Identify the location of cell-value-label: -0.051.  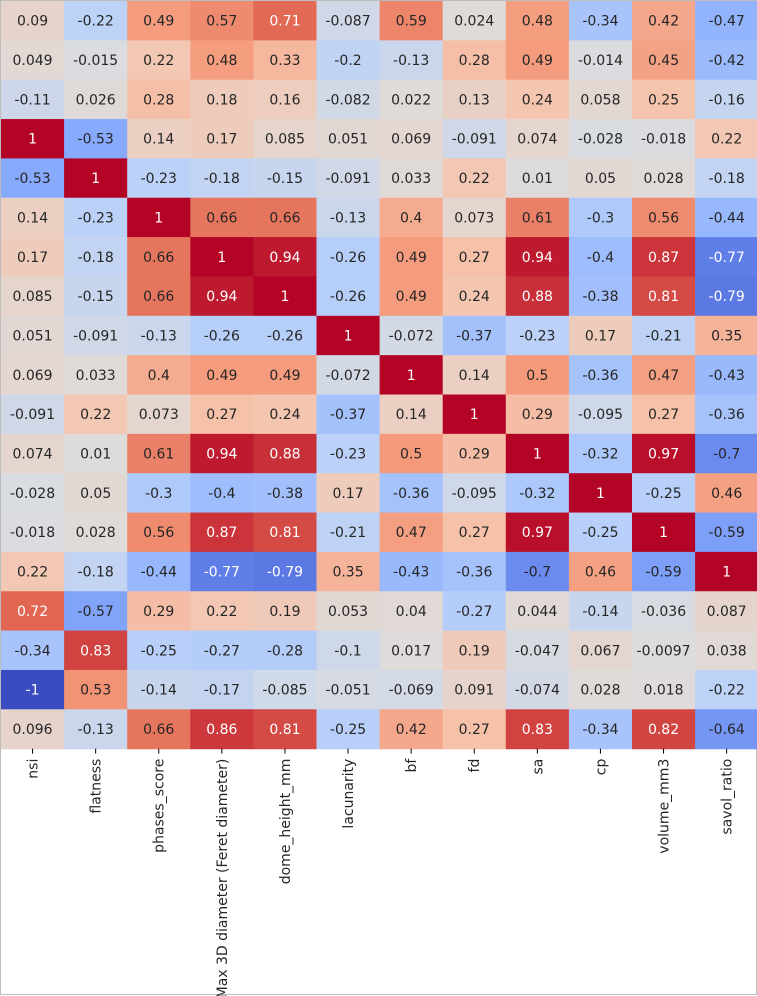
(347, 691).